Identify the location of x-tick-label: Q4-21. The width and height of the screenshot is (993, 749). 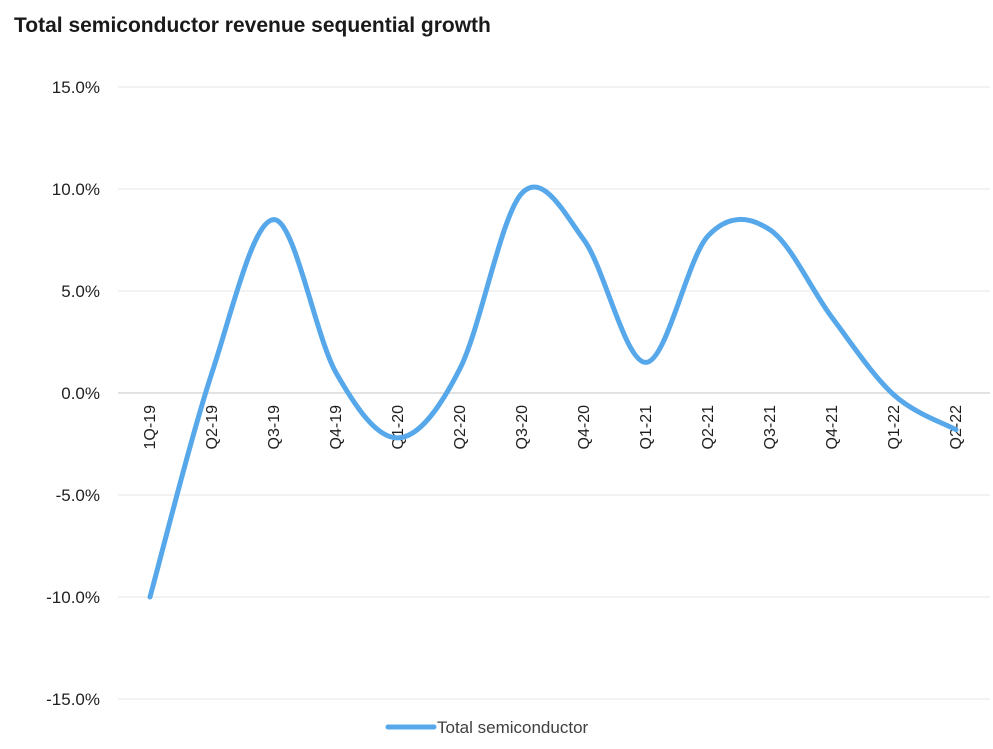
(832, 427).